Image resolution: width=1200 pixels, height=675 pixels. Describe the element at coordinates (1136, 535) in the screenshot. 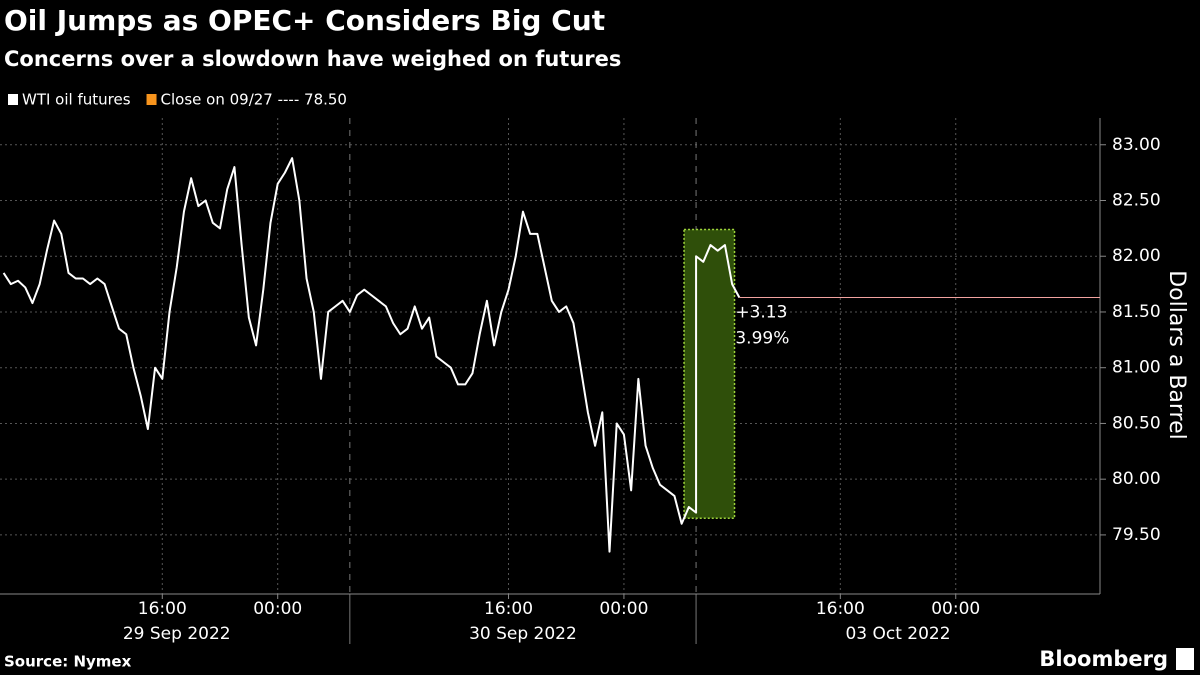

I see `y-tick-label: 79.50` at that location.